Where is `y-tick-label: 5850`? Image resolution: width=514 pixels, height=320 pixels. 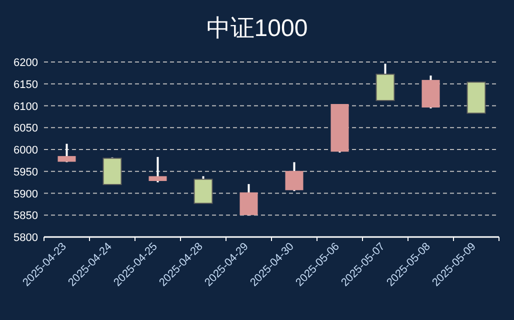
y-tick-label: 5850 is located at coordinates (26, 216).